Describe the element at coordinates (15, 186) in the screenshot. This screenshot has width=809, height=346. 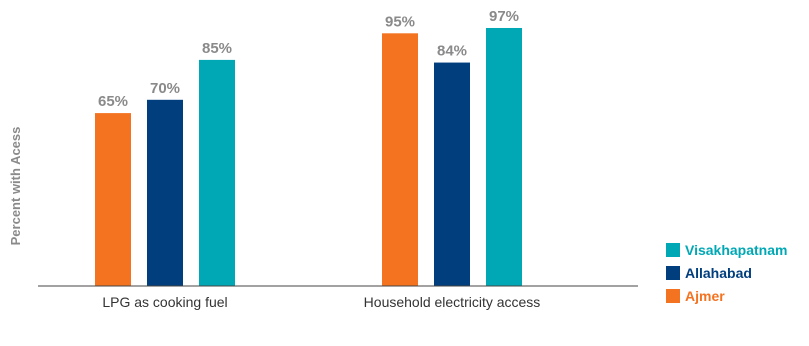
I see `y-axis-label: Percent with Acess` at that location.